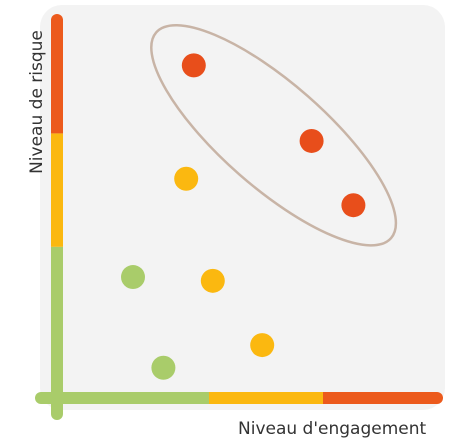  What do you see at coordinates (57, 409) in the screenshot?
I see `y-axis-overhang` at bounding box center [57, 409].